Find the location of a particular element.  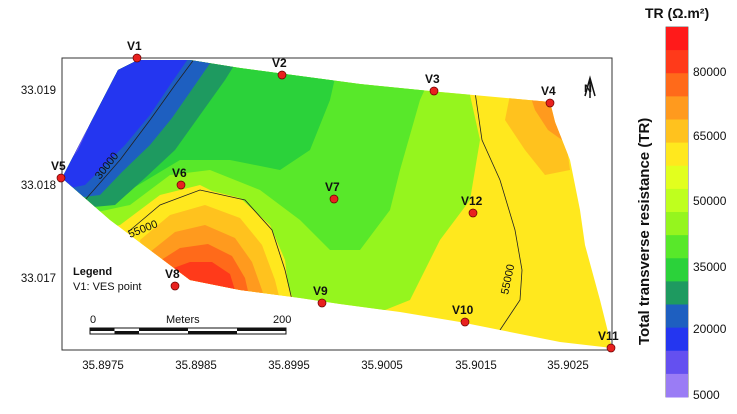

svg-text: V10 is located at coordinates (463, 310).